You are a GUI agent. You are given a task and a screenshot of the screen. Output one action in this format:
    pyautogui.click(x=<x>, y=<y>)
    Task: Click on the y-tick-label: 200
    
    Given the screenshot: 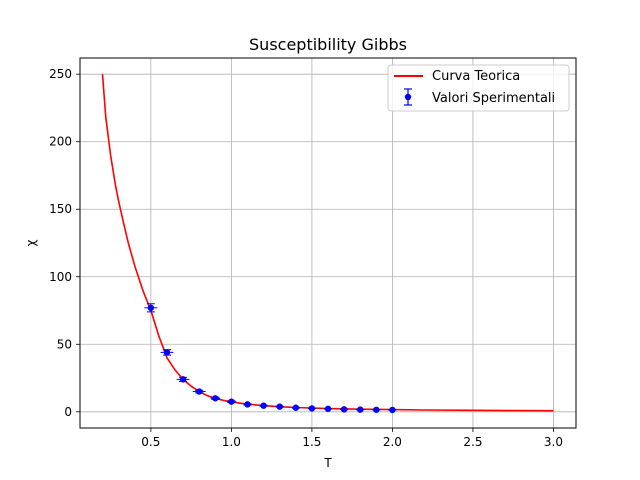 What is the action you would take?
    pyautogui.click(x=60, y=142)
    